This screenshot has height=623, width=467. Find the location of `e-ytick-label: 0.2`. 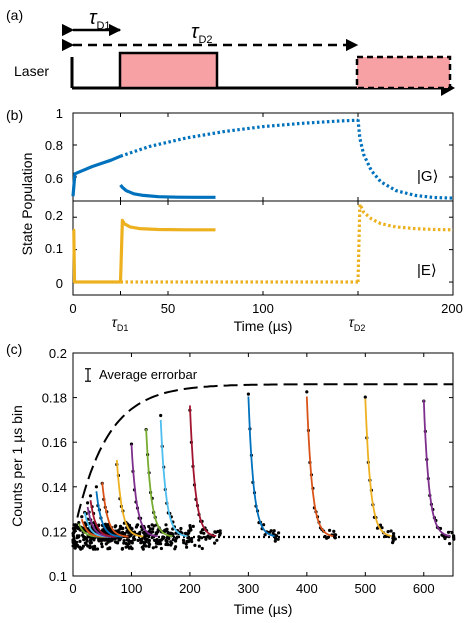

e-ytick-label: 0.2 is located at coordinates (54, 215).